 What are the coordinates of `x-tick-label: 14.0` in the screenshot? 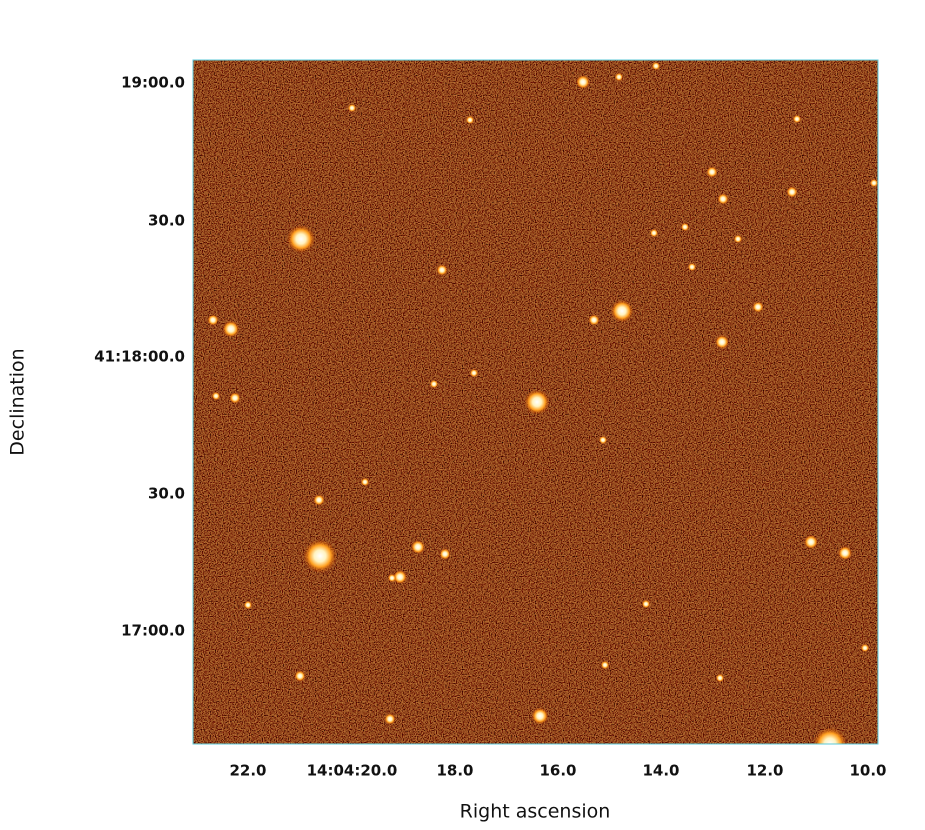 It's located at (660, 771).